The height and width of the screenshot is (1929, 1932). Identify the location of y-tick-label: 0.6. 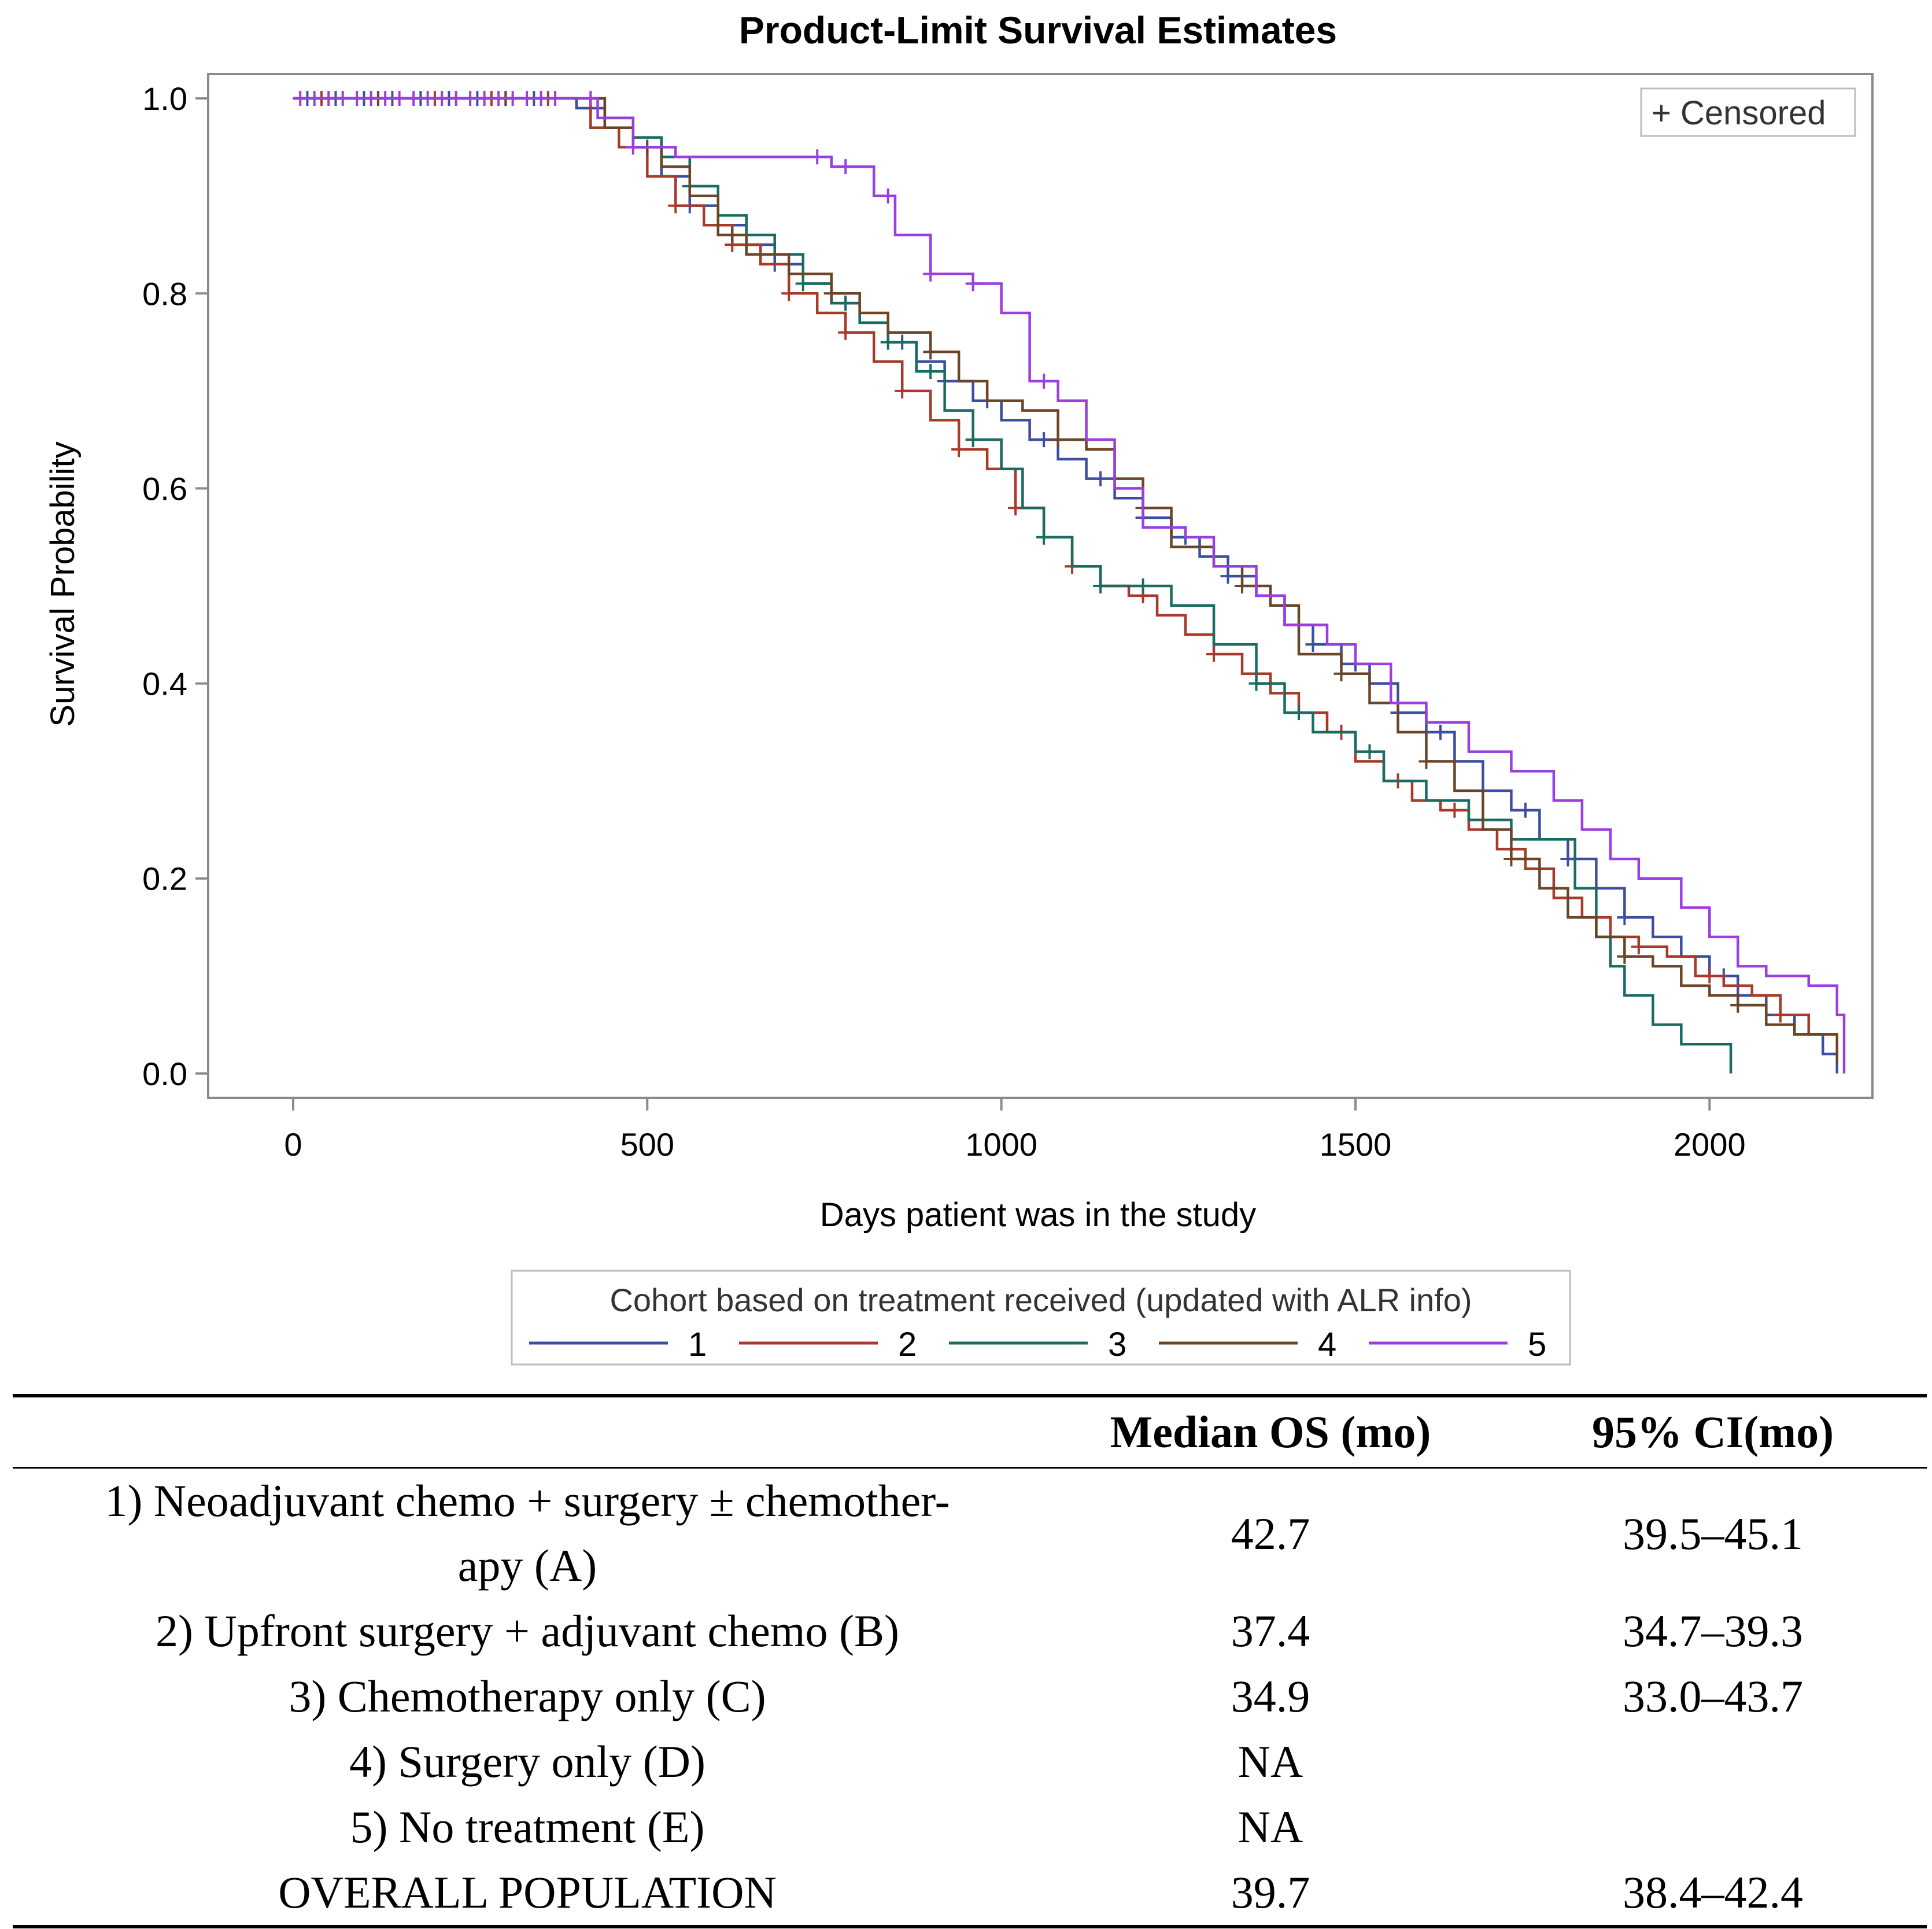
(165, 488).